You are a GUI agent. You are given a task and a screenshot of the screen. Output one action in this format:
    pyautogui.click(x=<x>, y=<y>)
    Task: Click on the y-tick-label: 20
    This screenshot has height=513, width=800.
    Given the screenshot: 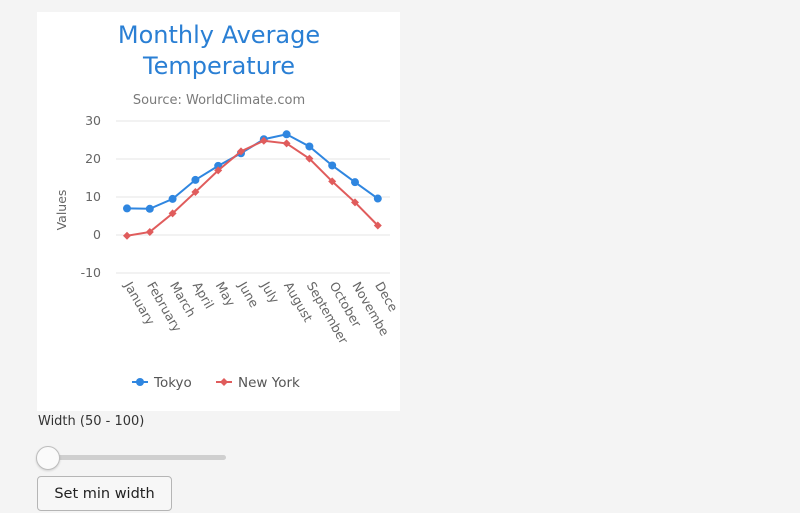 What is the action you would take?
    pyautogui.click(x=93, y=158)
    